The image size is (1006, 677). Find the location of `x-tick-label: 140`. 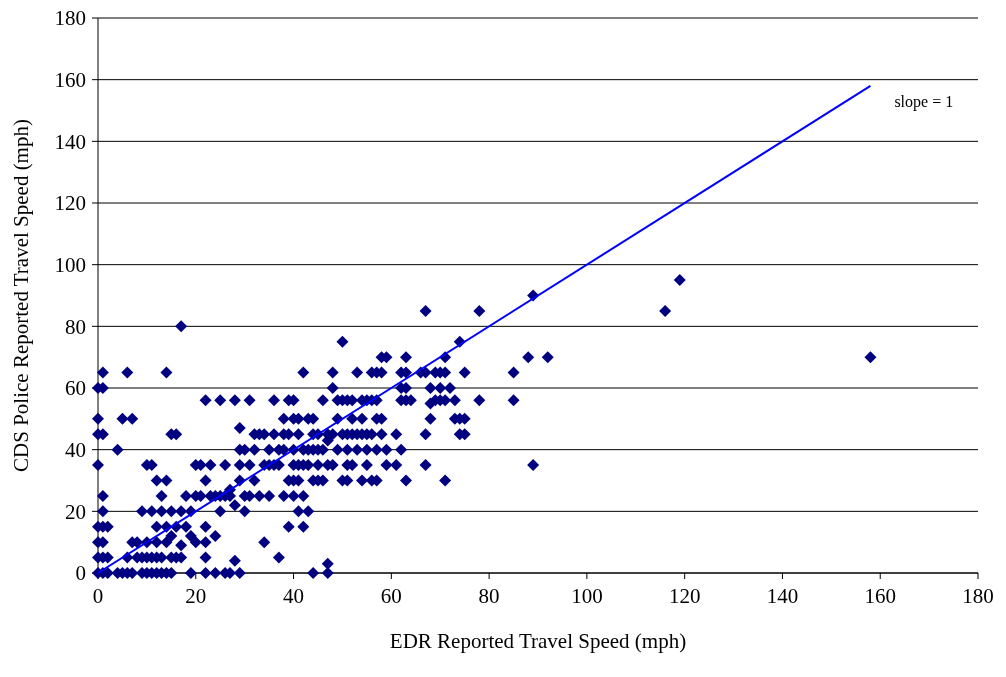

x-tick-label: 140 is located at coordinates (782, 596).